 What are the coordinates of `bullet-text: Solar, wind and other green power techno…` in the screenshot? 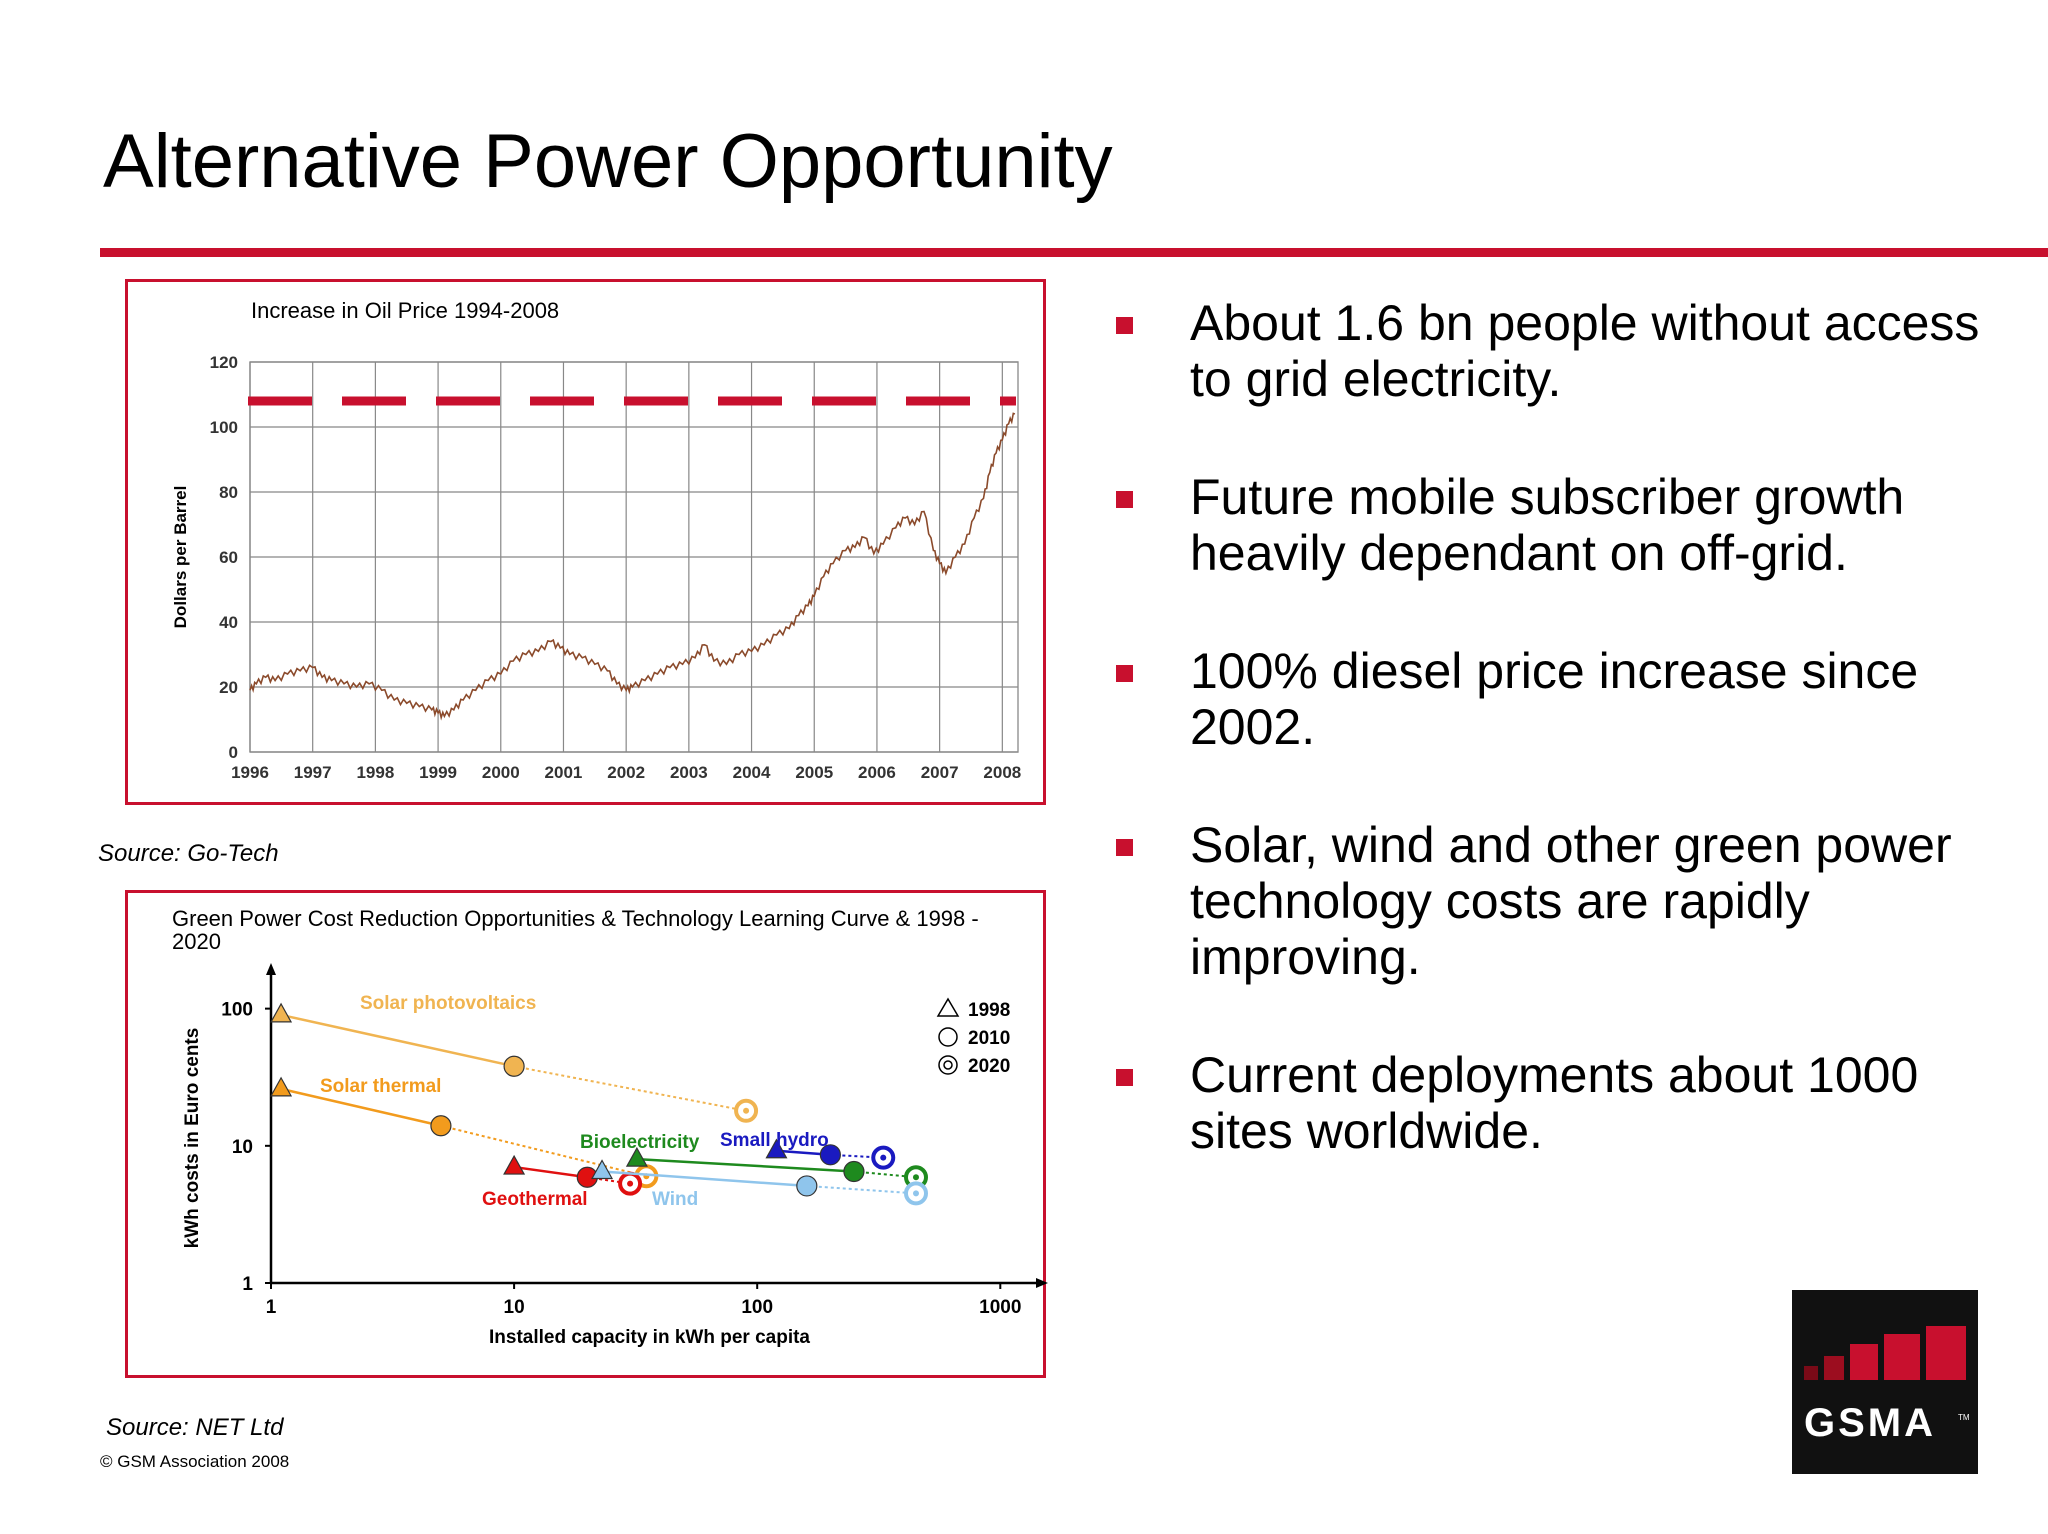 It's located at (1571, 901).